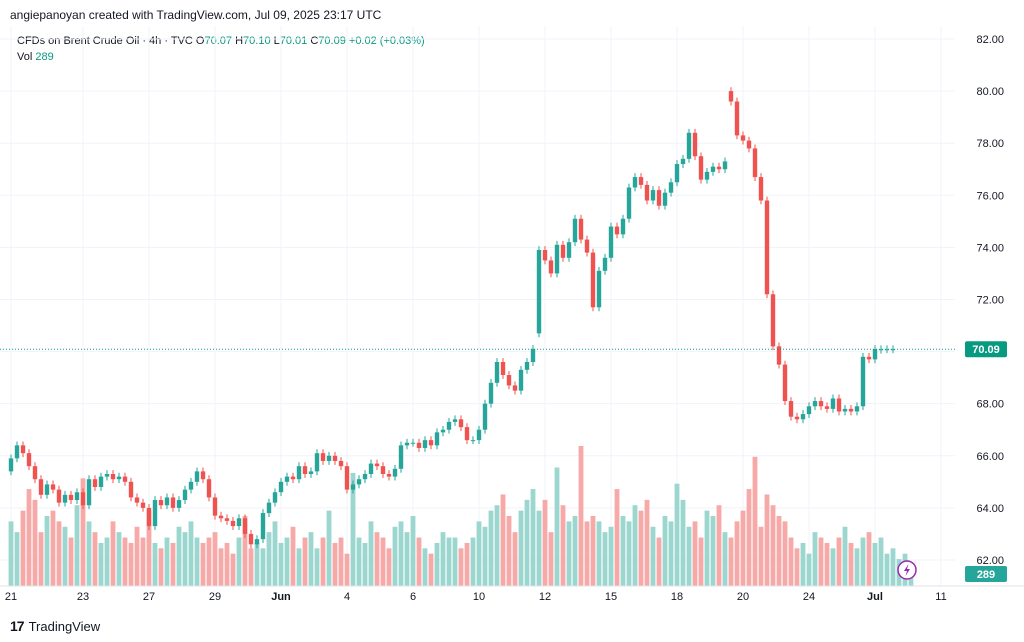  I want to click on svg-text: 289, so click(986, 575).